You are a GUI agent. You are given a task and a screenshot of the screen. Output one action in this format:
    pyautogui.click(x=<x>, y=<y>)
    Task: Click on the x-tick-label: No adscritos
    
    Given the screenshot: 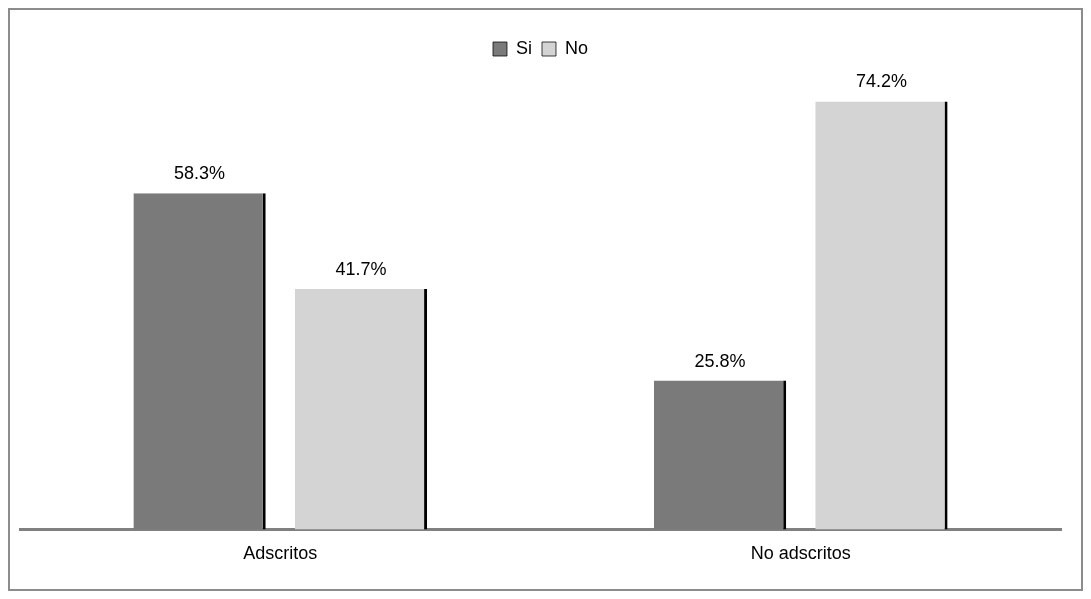 What is the action you would take?
    pyautogui.click(x=800, y=553)
    